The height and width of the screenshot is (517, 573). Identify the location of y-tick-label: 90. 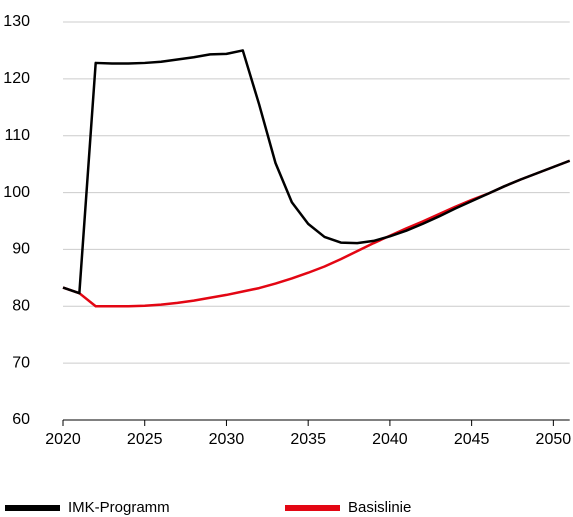
(21, 249).